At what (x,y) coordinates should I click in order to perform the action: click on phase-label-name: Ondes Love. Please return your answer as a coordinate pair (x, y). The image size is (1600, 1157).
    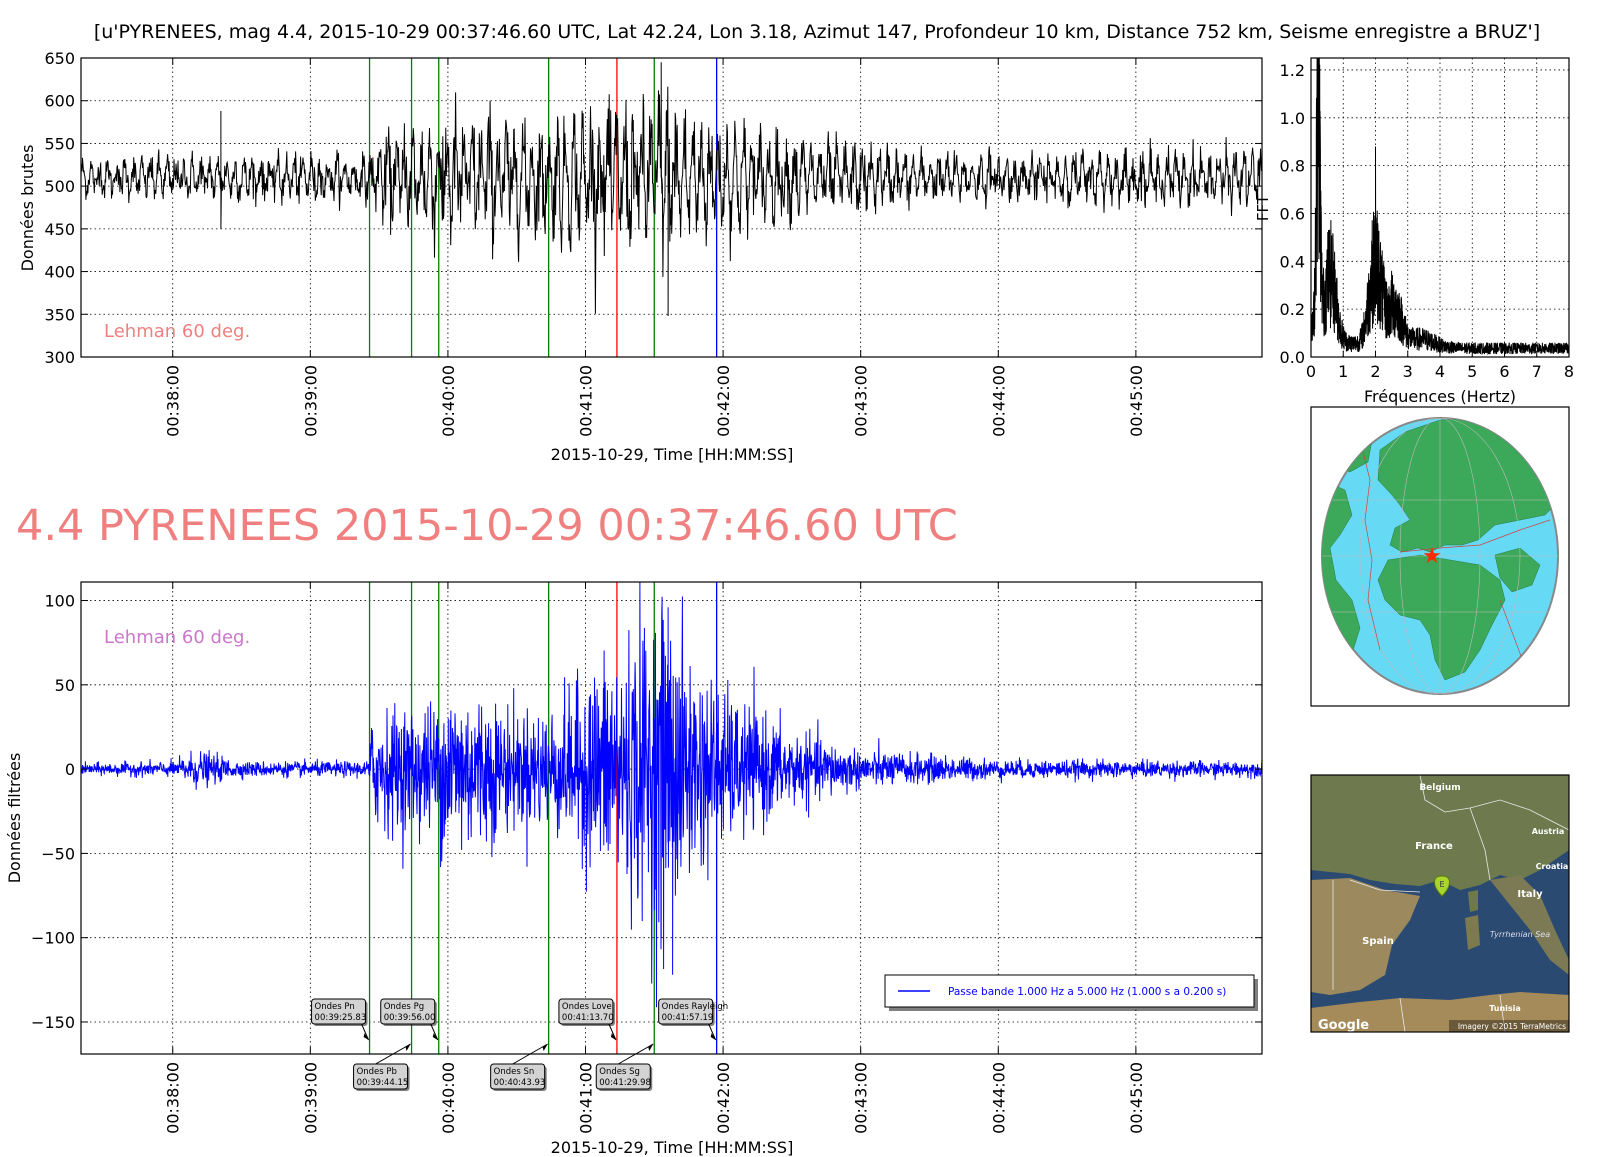
    Looking at the image, I should click on (587, 1007).